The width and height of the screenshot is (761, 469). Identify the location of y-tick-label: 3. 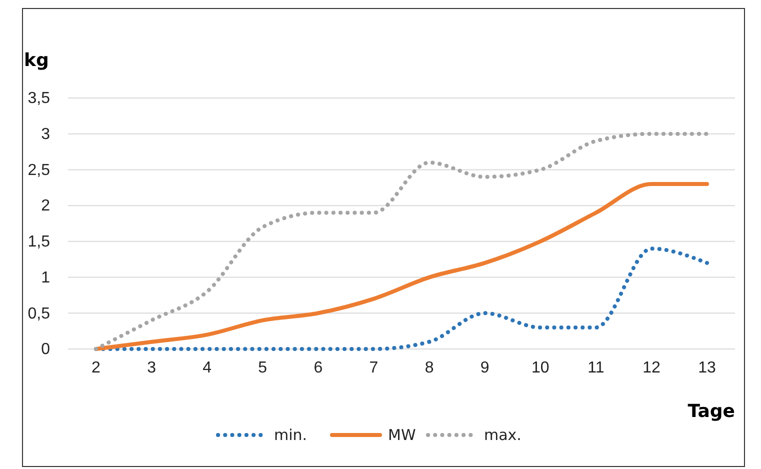
(45, 134).